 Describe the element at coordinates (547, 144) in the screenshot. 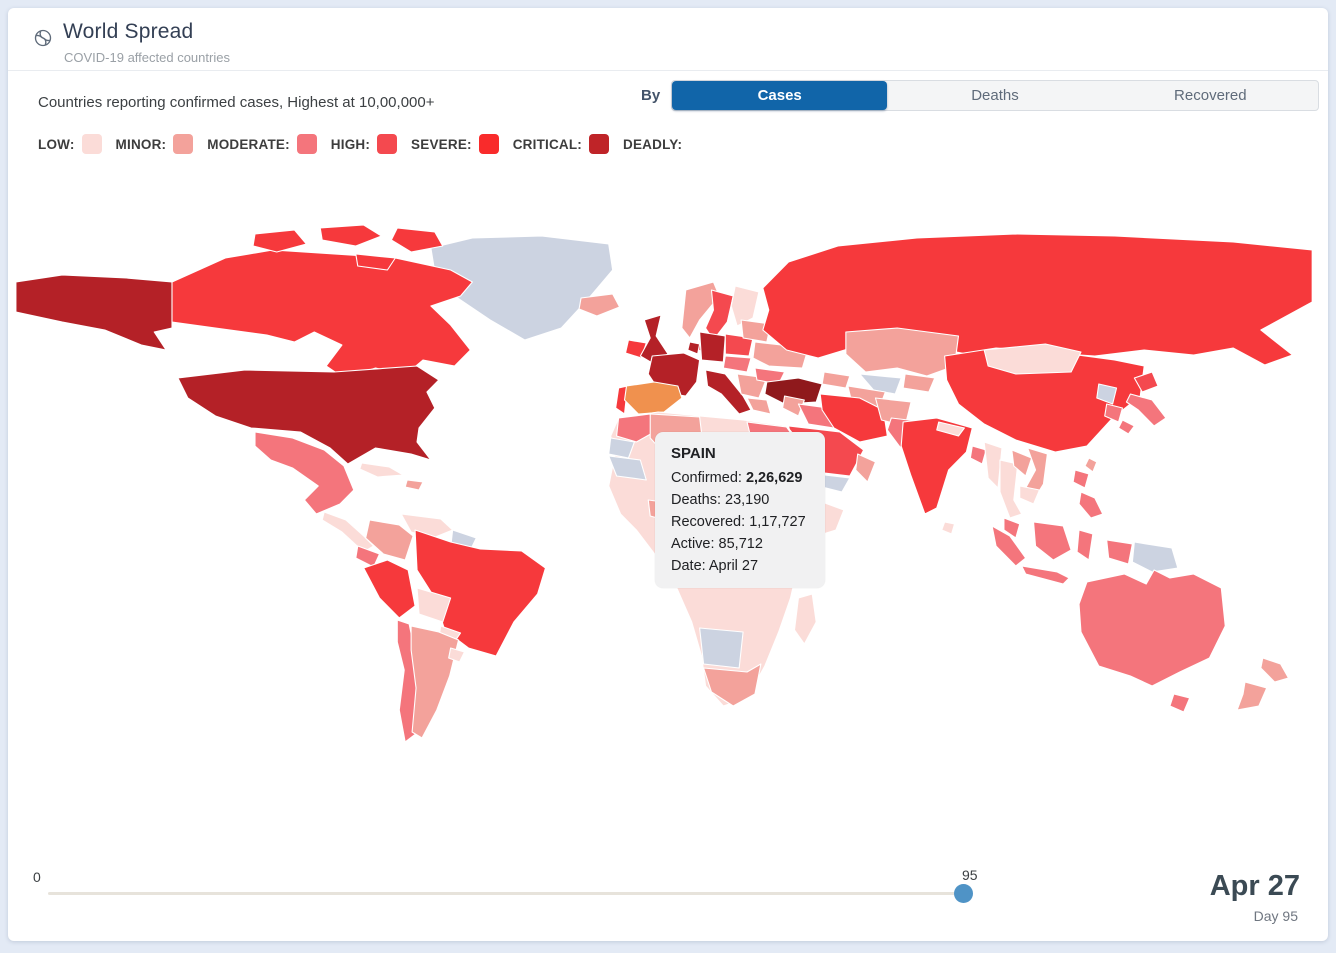

I see `legend-label-critical: CRITICAL:` at that location.